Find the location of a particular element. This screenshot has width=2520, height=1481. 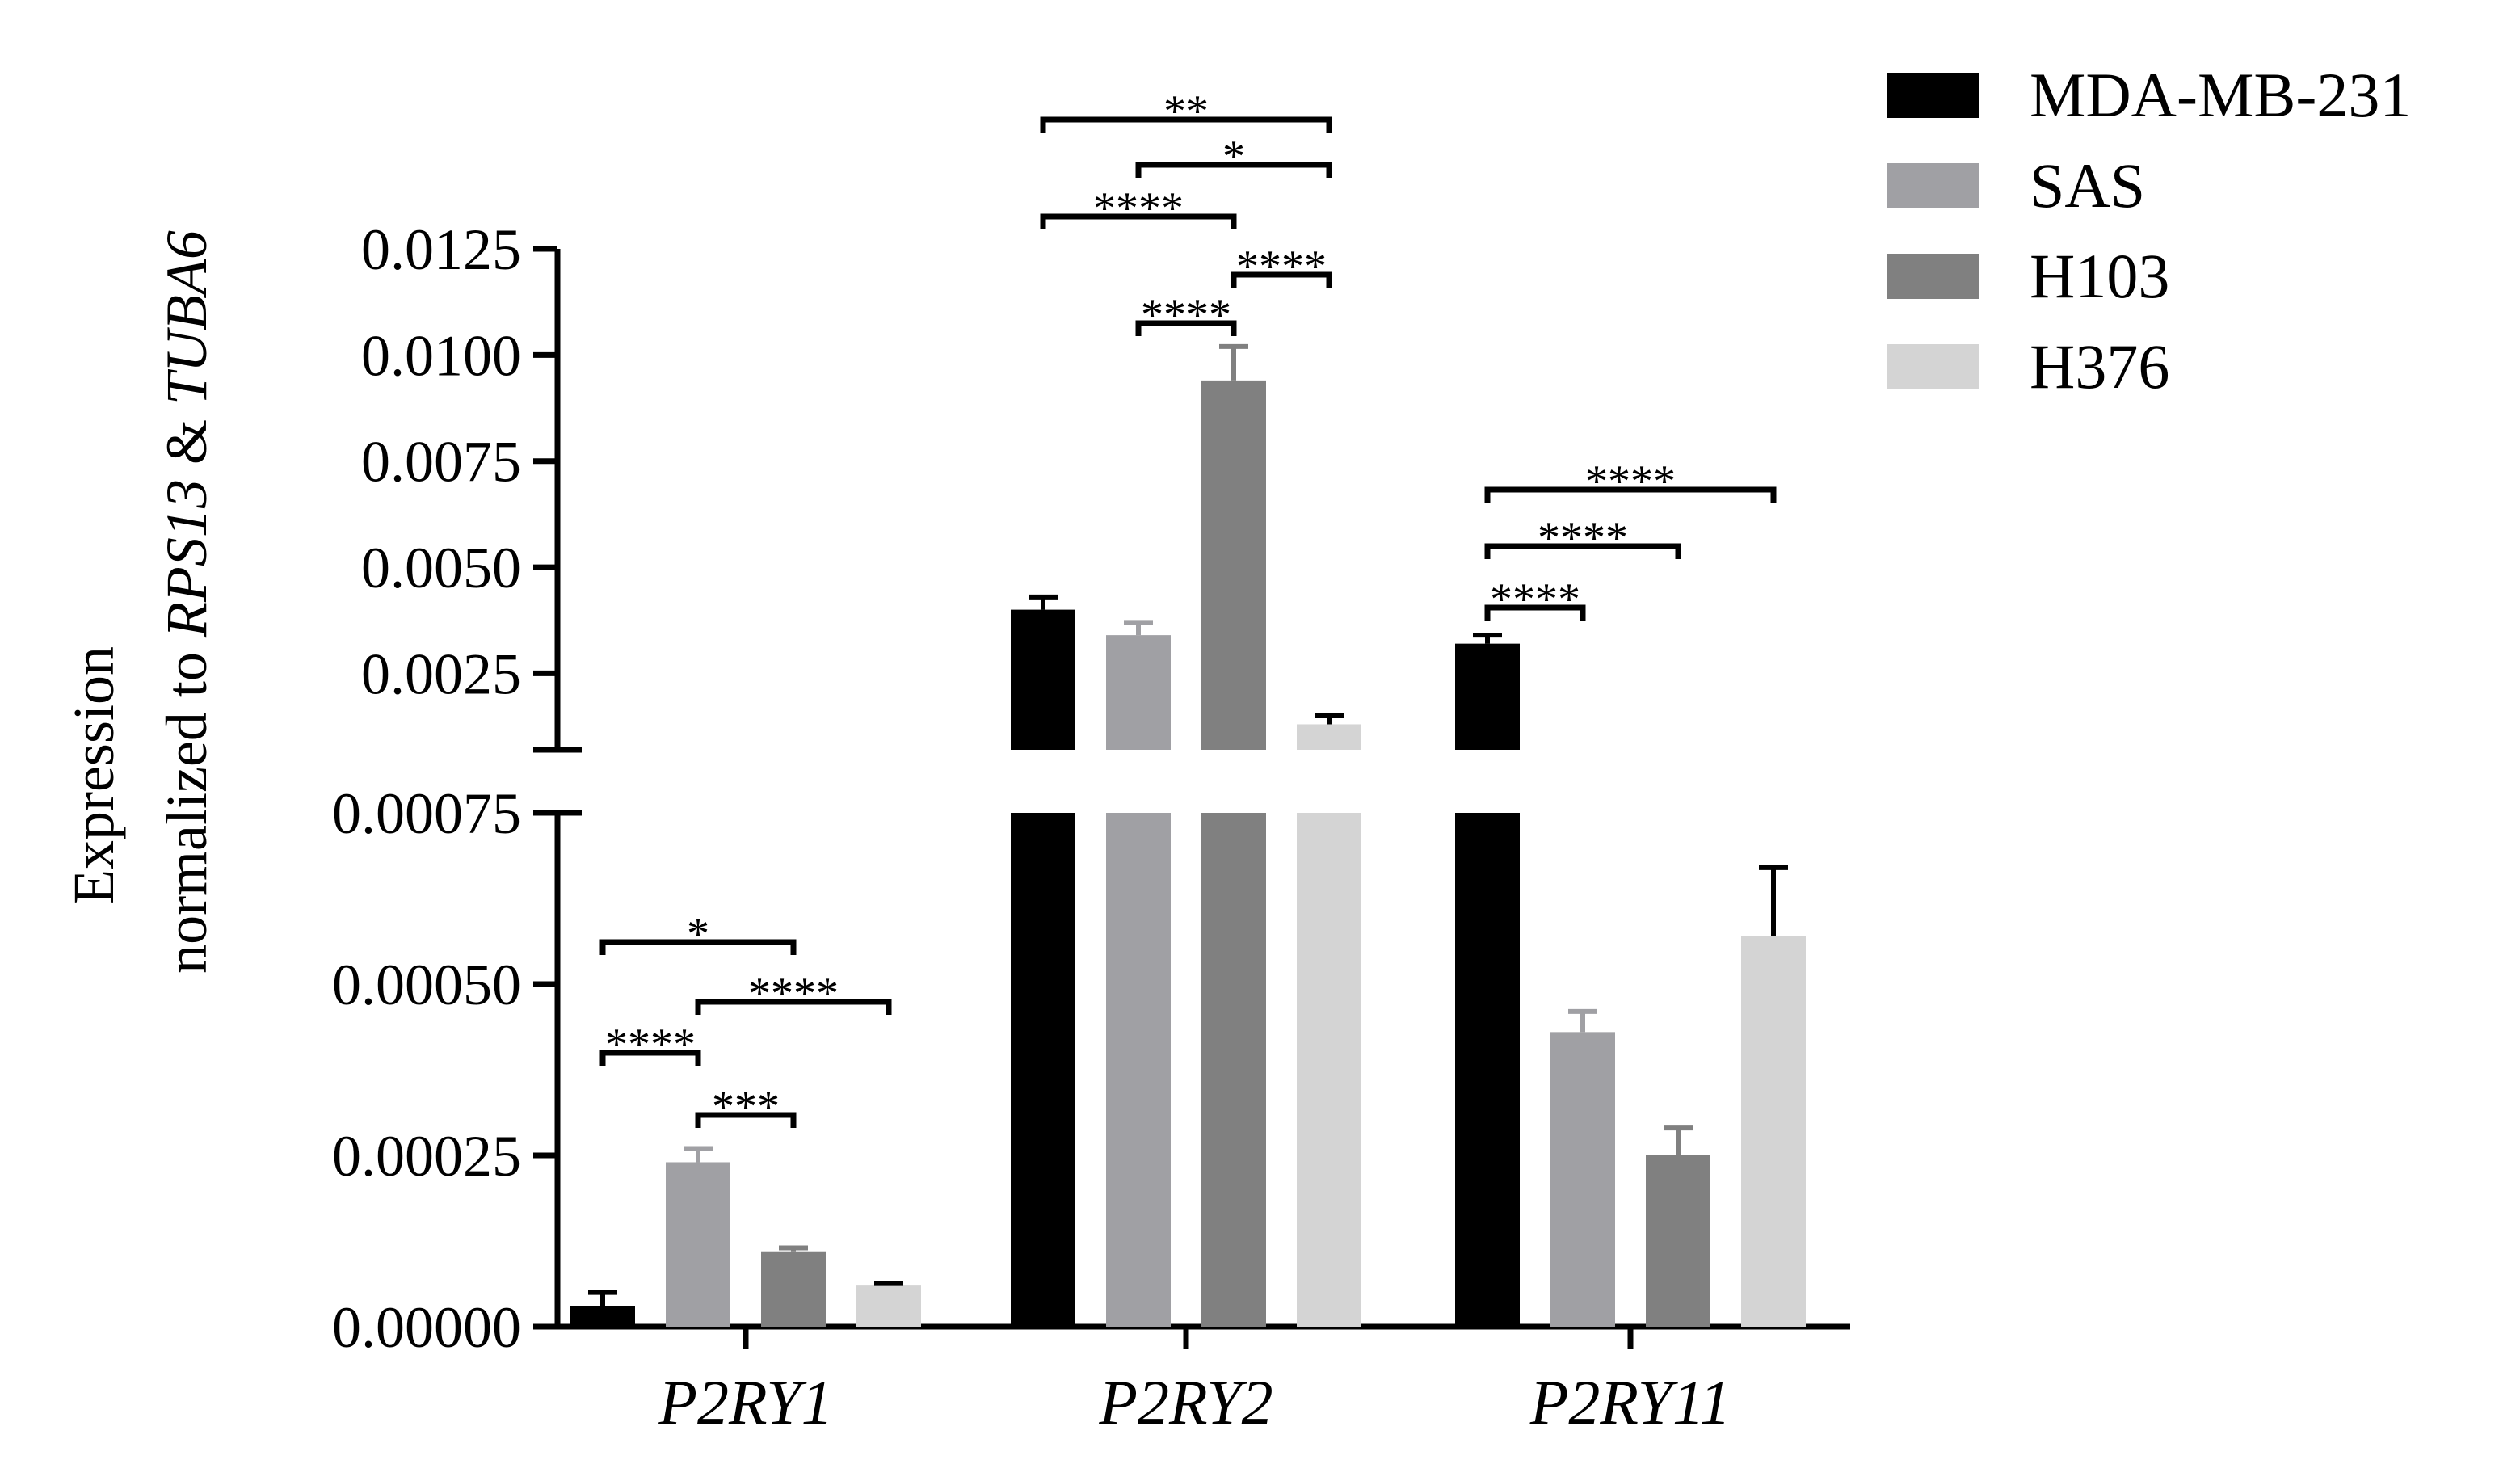

y-tick-label: 0.00025 is located at coordinates (427, 1156).